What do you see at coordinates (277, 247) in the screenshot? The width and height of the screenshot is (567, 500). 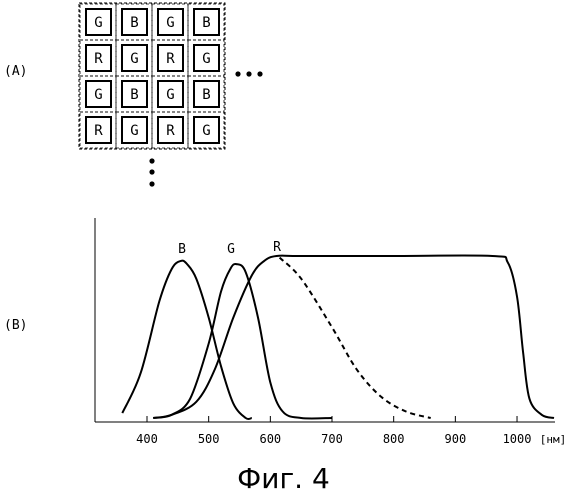 I see `series-label-r: R` at bounding box center [277, 247].